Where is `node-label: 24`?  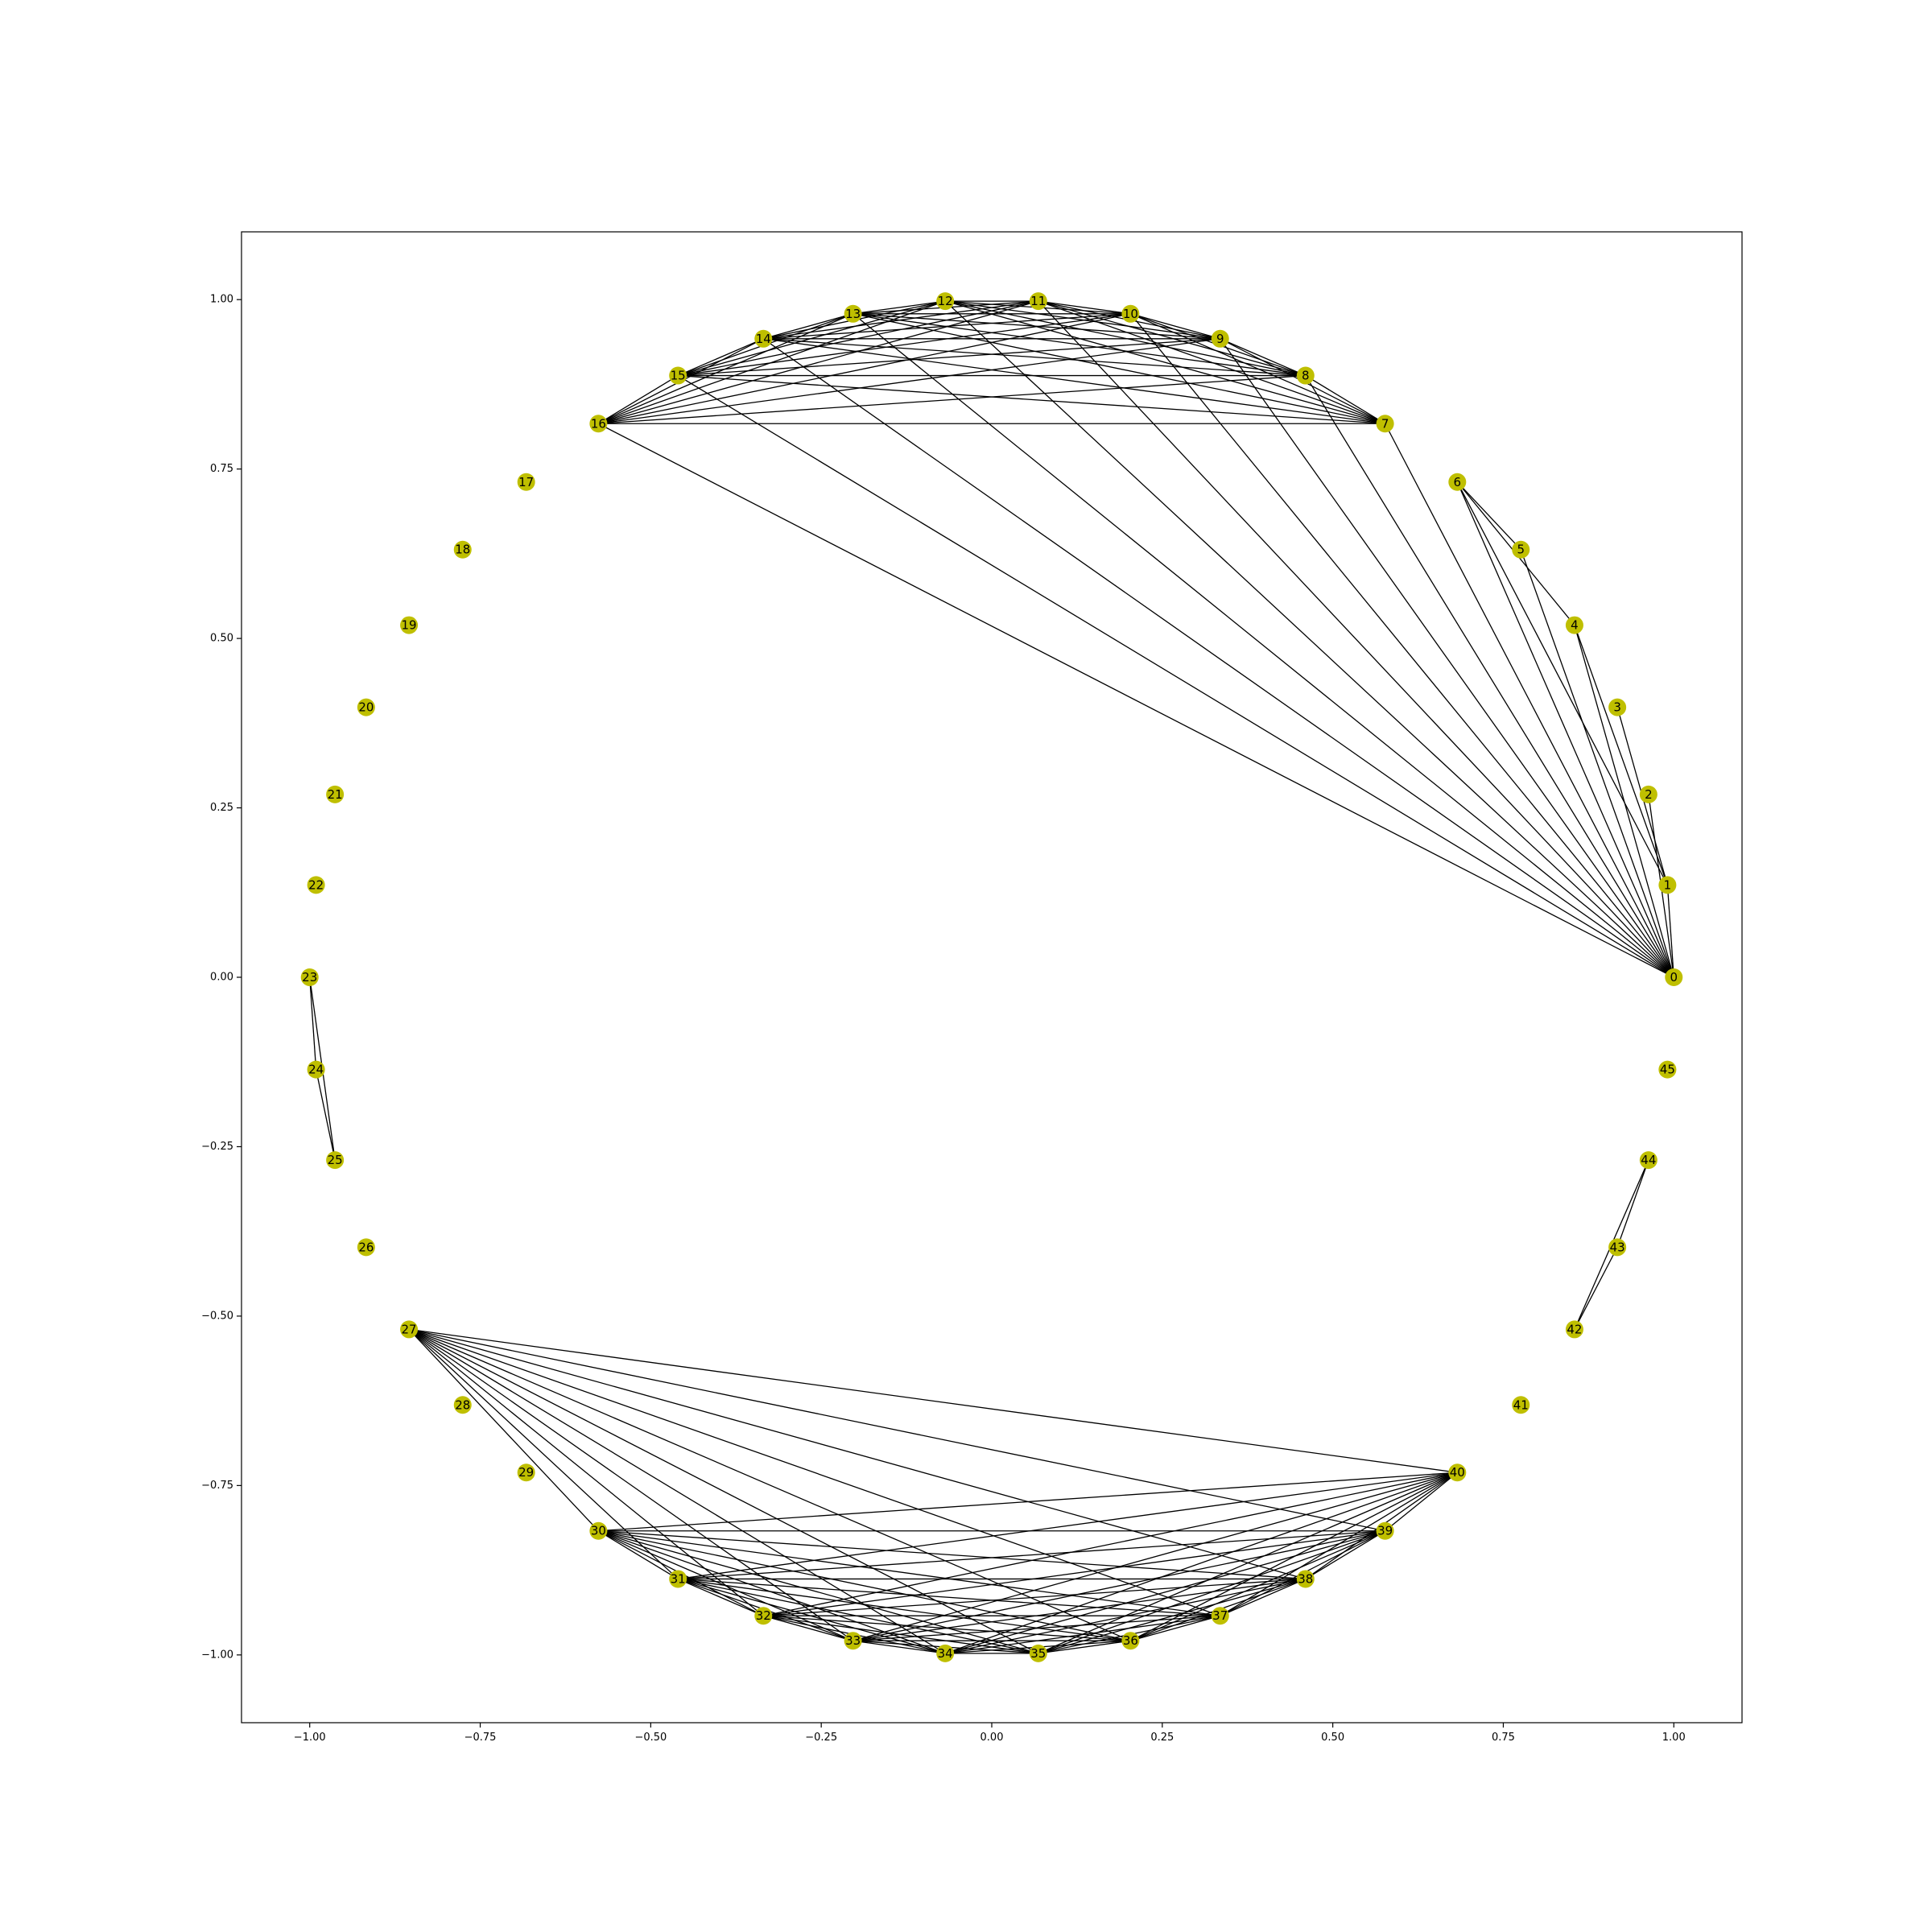 node-label: 24 is located at coordinates (316, 1070).